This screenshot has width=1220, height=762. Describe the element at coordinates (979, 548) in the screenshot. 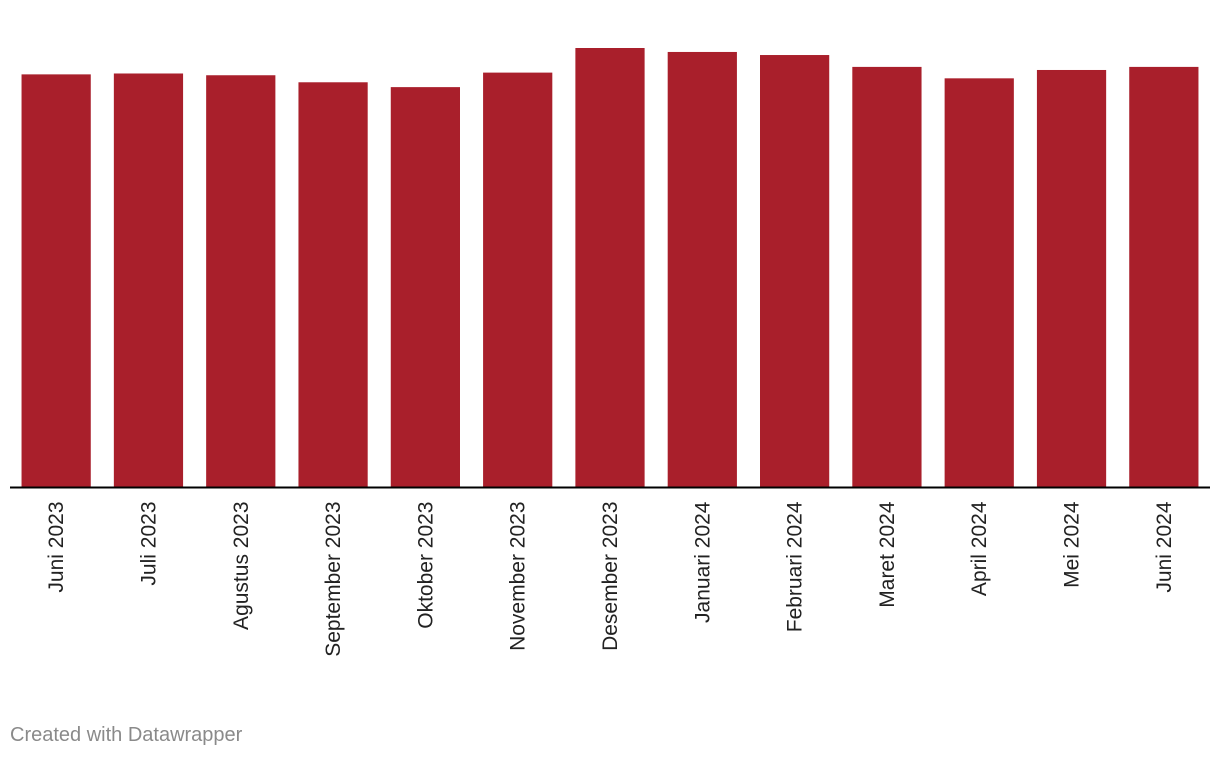

I see `x-tick-label: April 2024` at that location.